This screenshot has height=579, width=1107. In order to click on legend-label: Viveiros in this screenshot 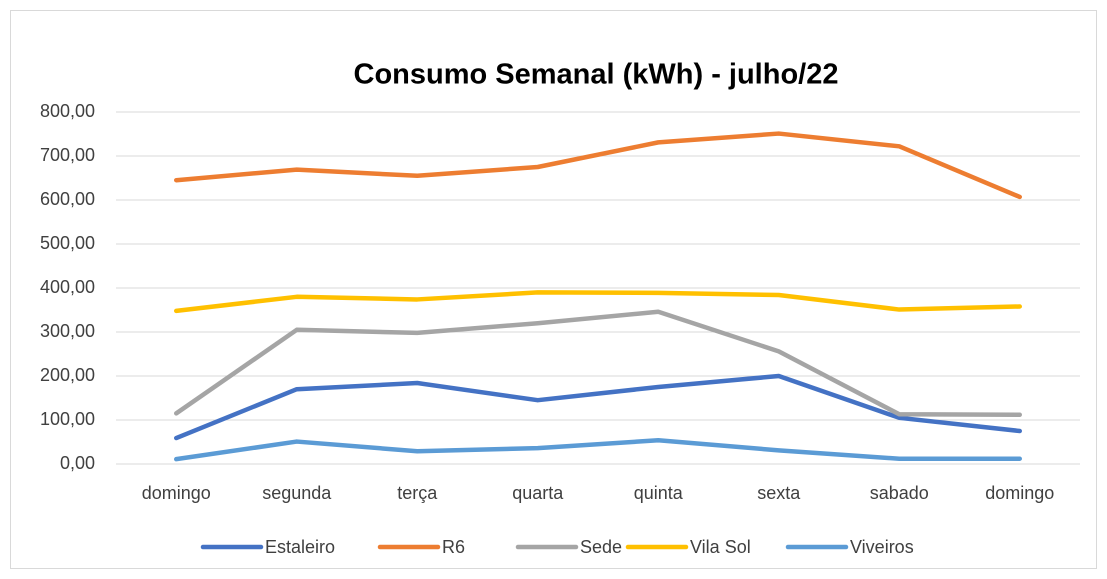, I will do `click(882, 547)`.